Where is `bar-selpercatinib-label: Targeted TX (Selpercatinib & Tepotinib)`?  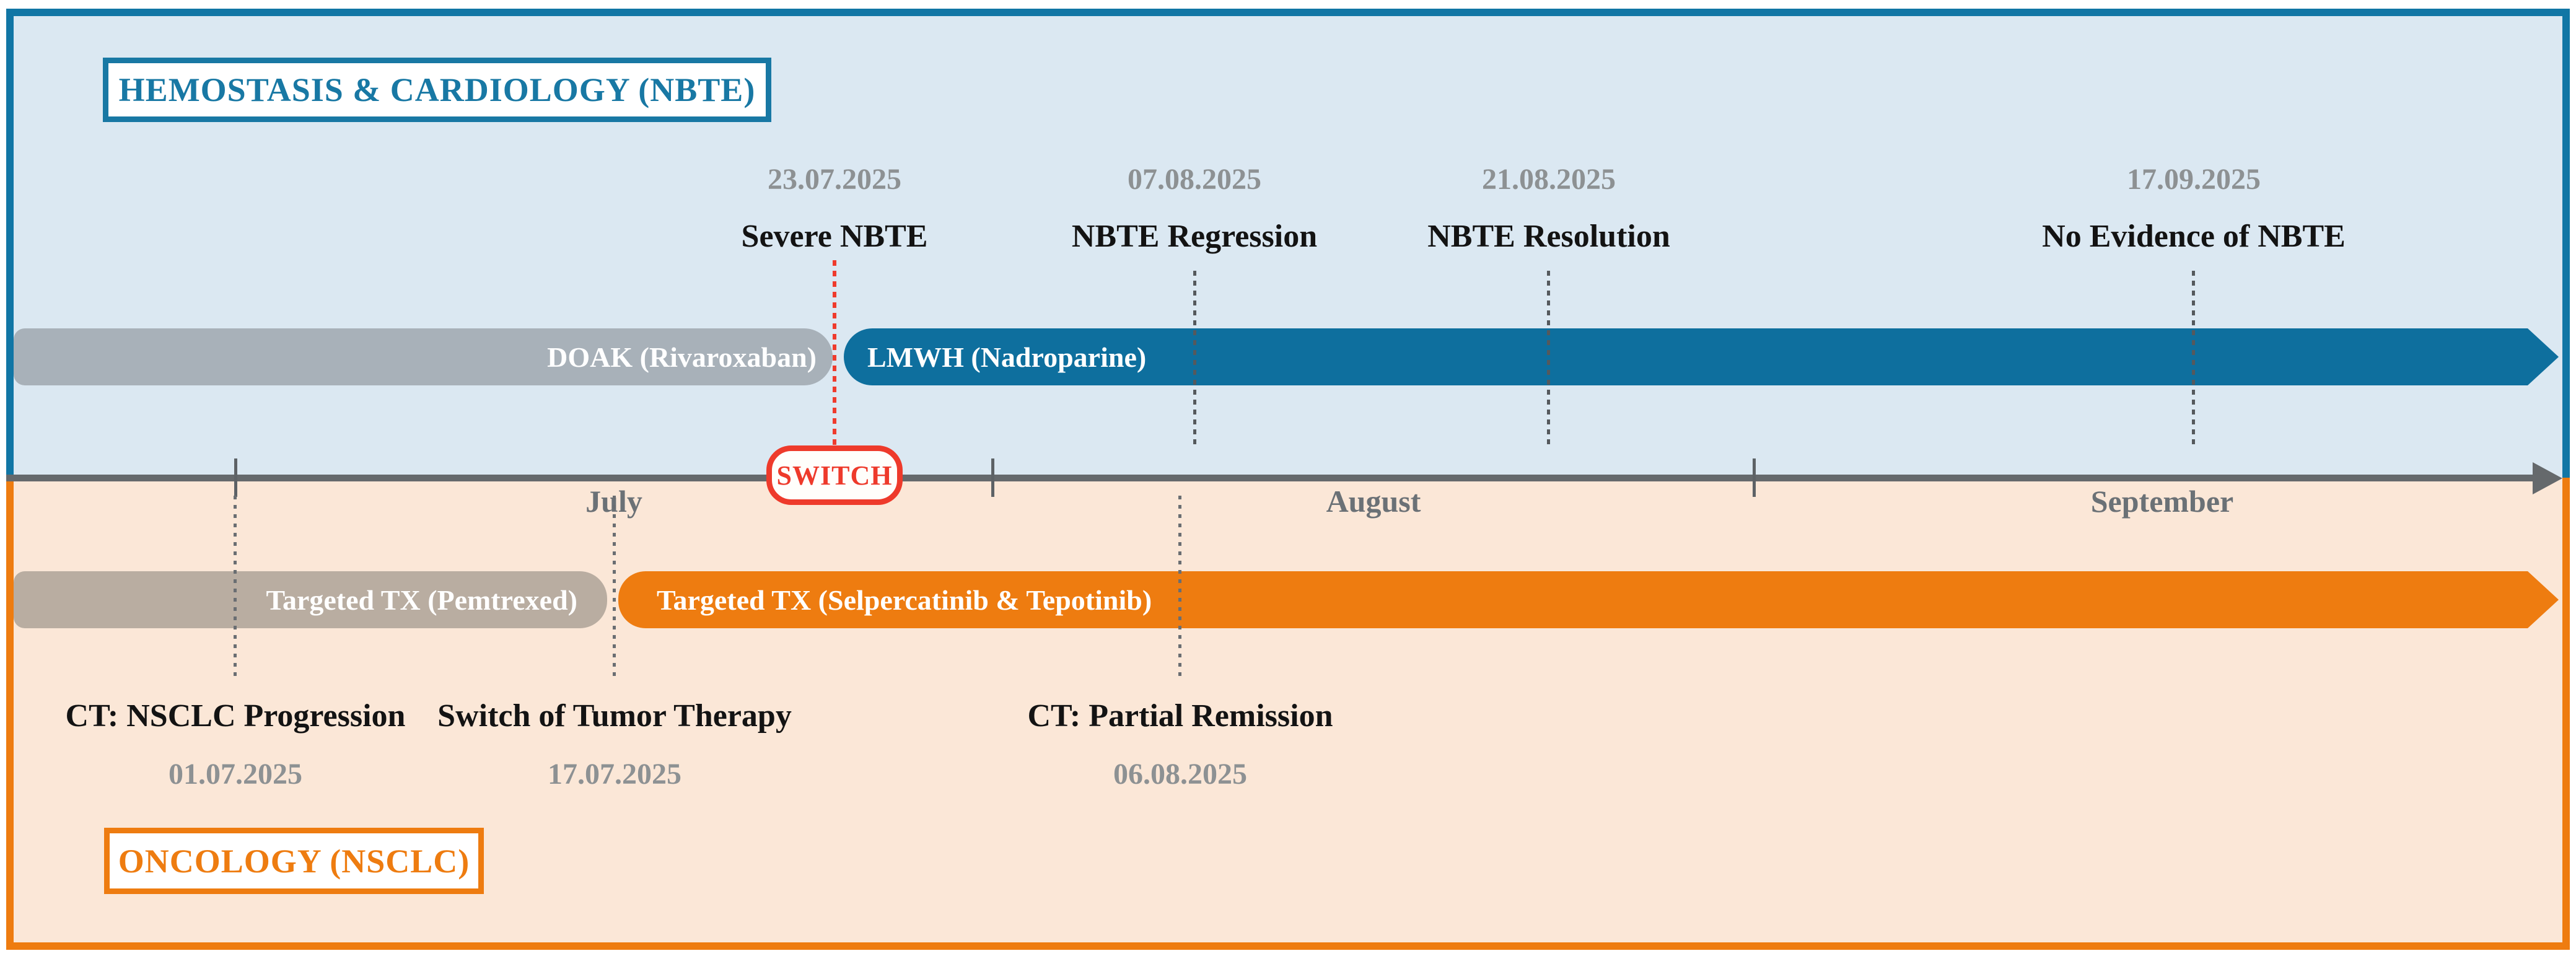 bar-selpercatinib-label: Targeted TX (Selpercatinib & Tepotinib) is located at coordinates (904, 600).